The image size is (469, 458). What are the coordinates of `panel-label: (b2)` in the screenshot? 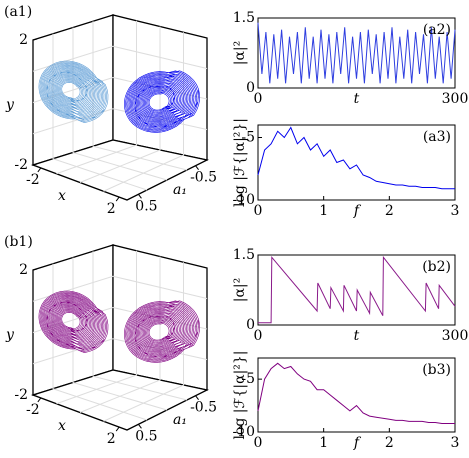 It's located at (436, 267).